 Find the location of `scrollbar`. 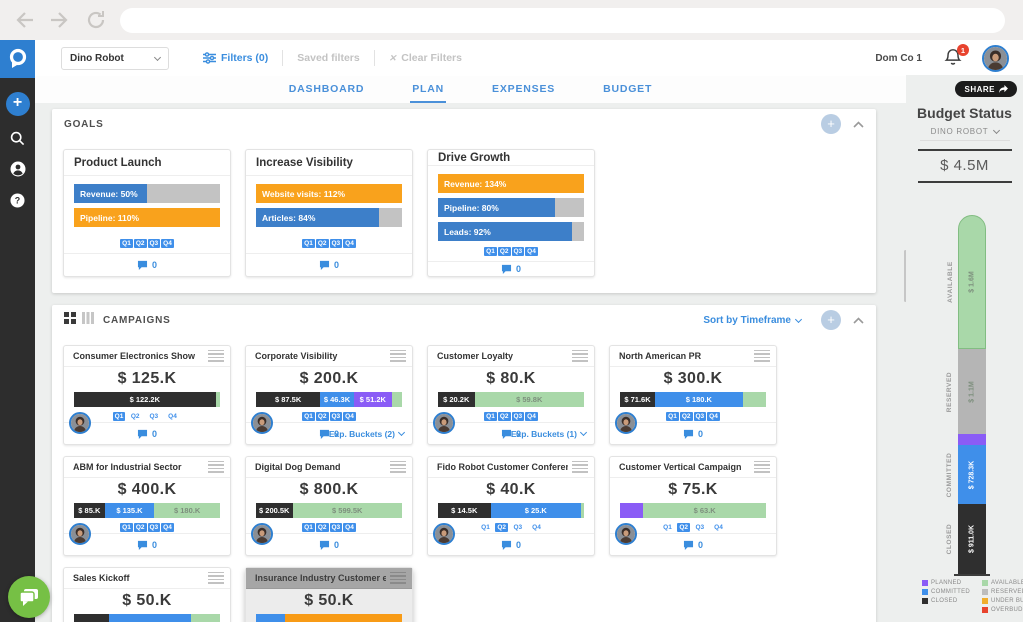

scrollbar is located at coordinates (905, 276).